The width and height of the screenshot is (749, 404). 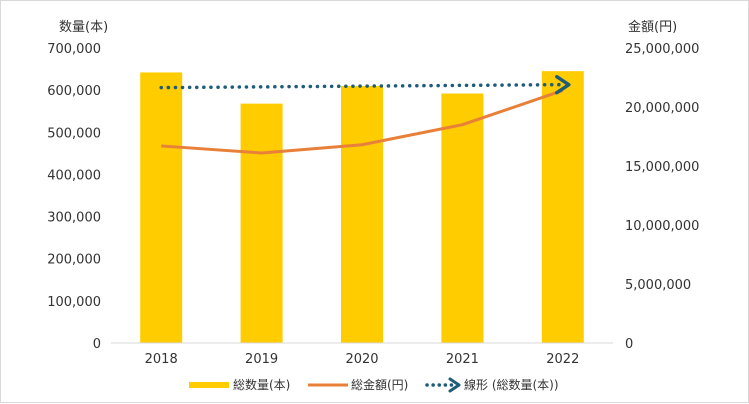 I want to click on legend-label: 総金額(円), so click(x=379, y=384).